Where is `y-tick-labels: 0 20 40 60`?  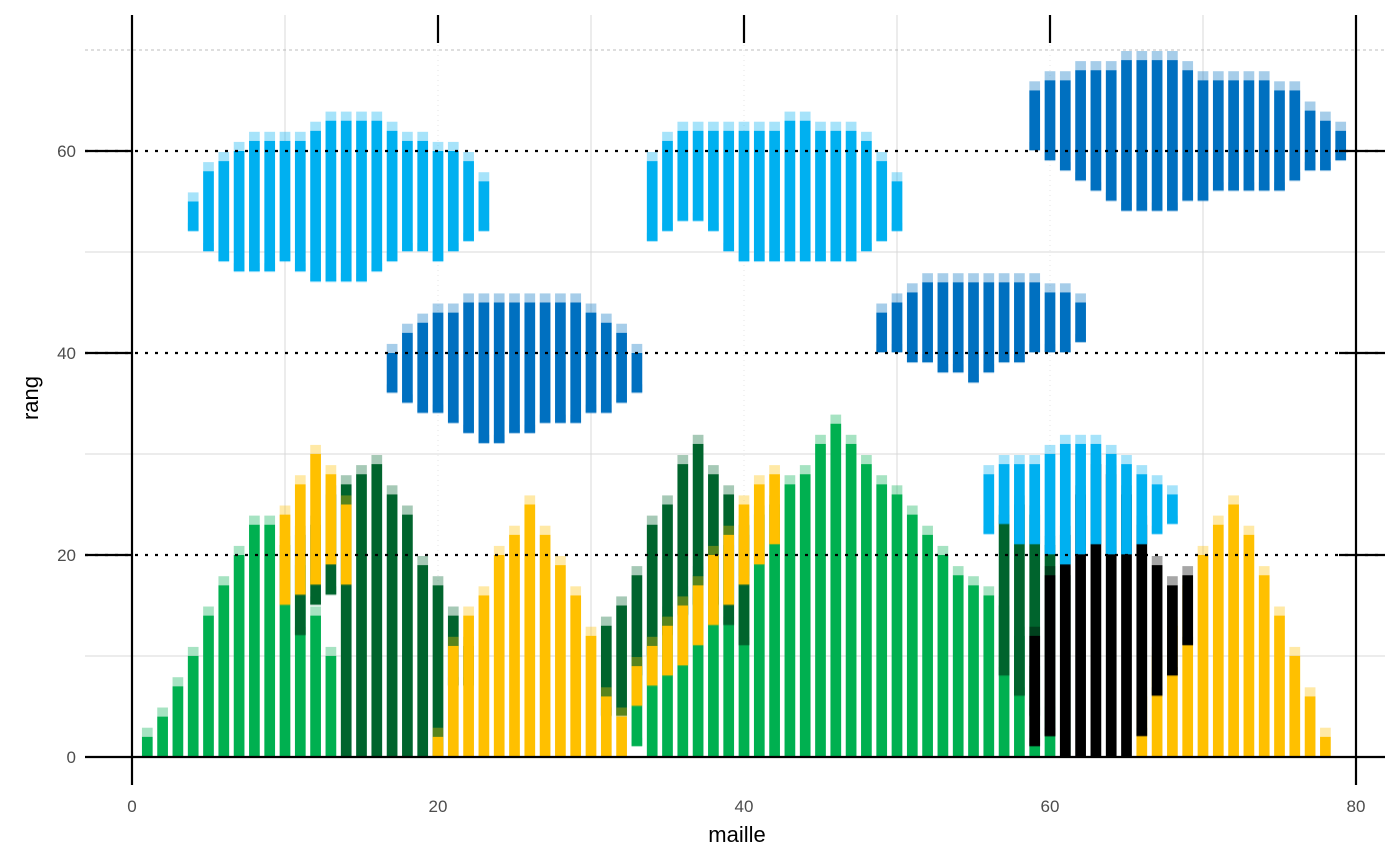 y-tick-labels: 0 20 40 60 is located at coordinates (66, 454).